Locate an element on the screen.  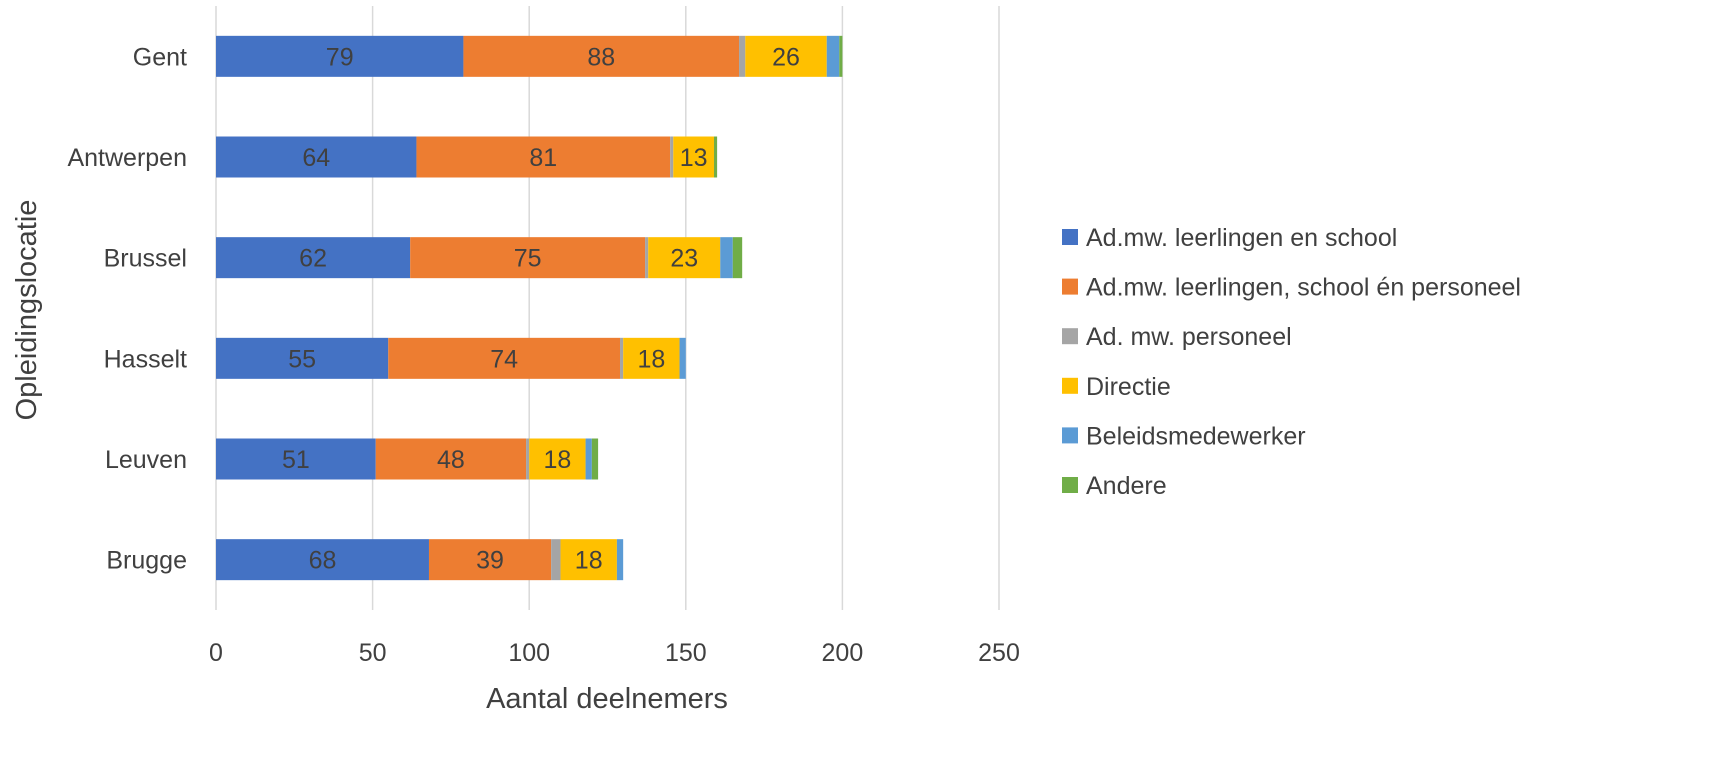
legend-label: Directie is located at coordinates (1128, 387).